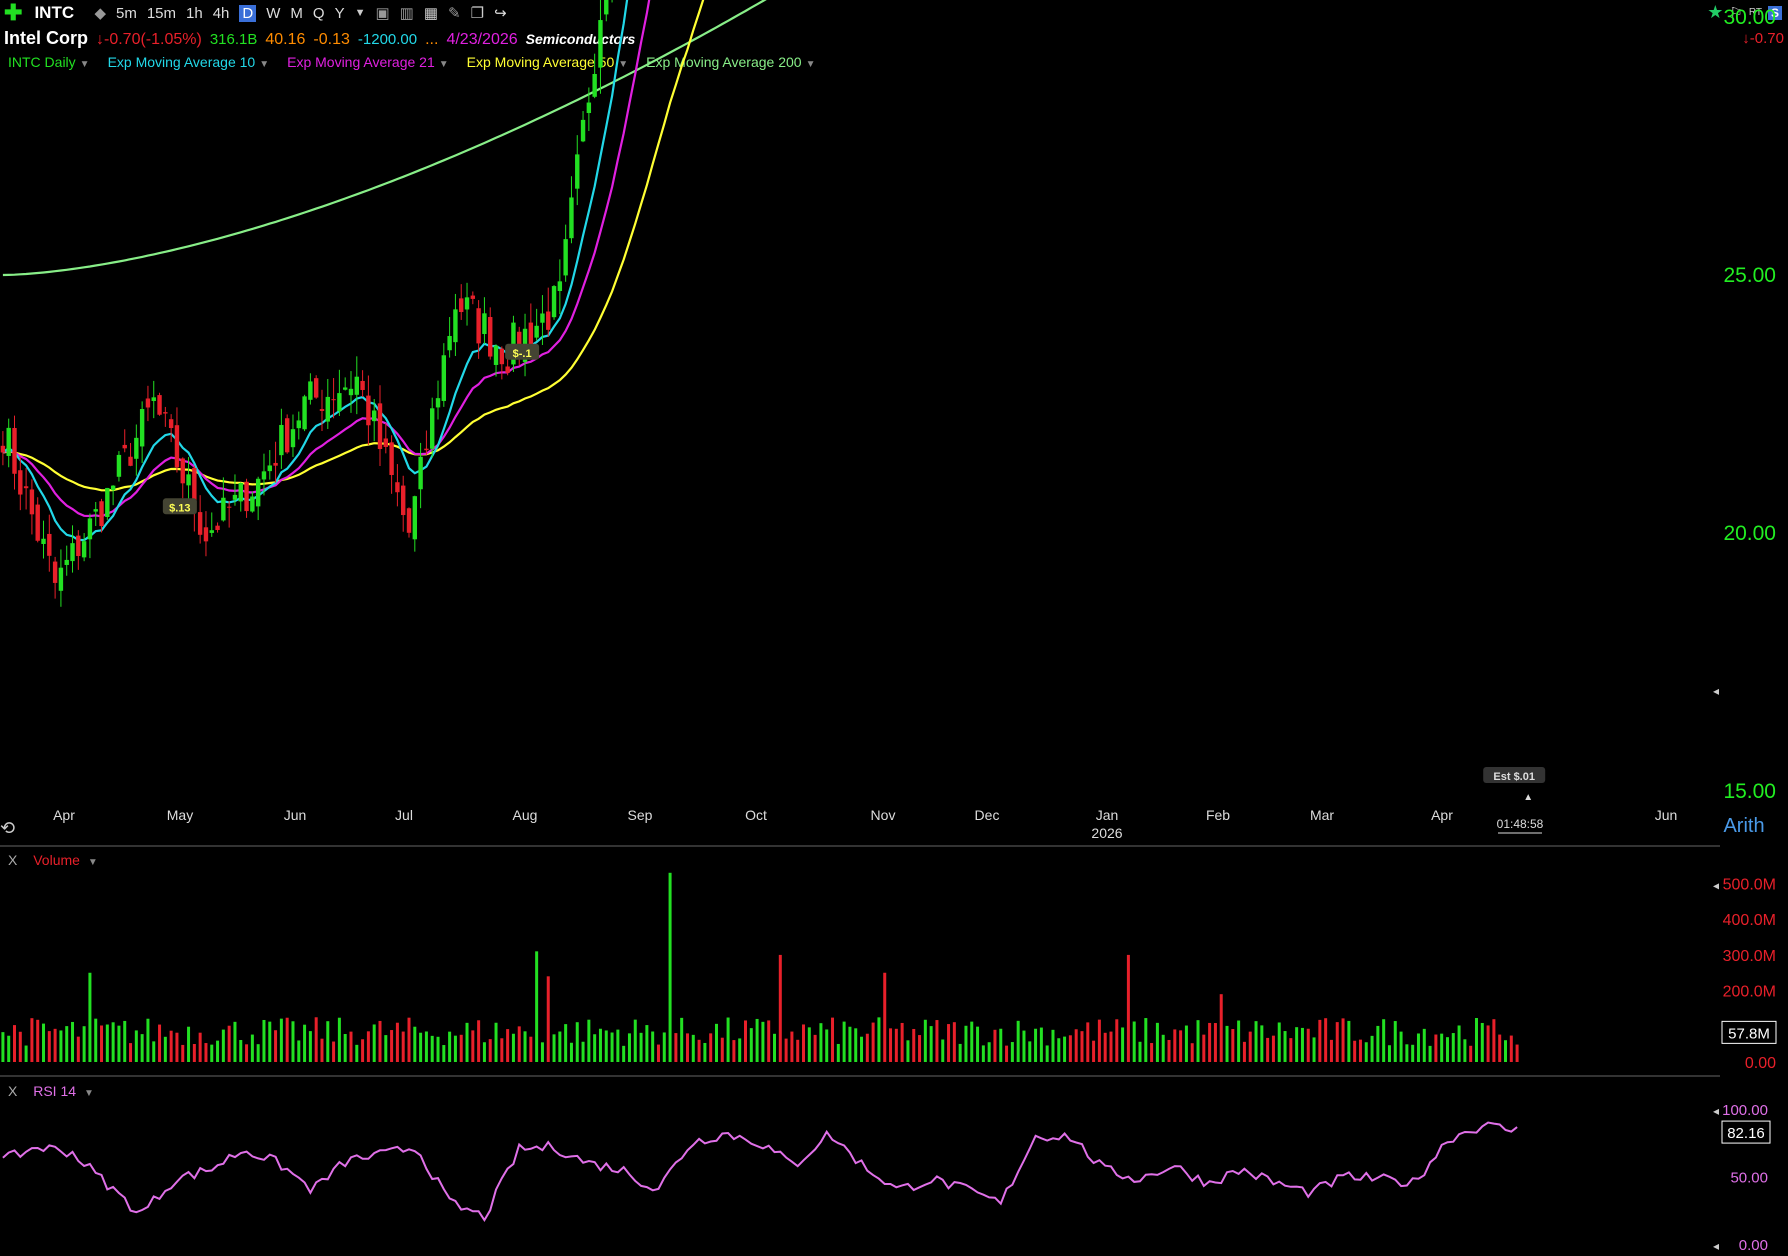 Image resolution: width=1788 pixels, height=1256 pixels. What do you see at coordinates (55, 1091) in the screenshot?
I see `rsi-title: RSI 14` at bounding box center [55, 1091].